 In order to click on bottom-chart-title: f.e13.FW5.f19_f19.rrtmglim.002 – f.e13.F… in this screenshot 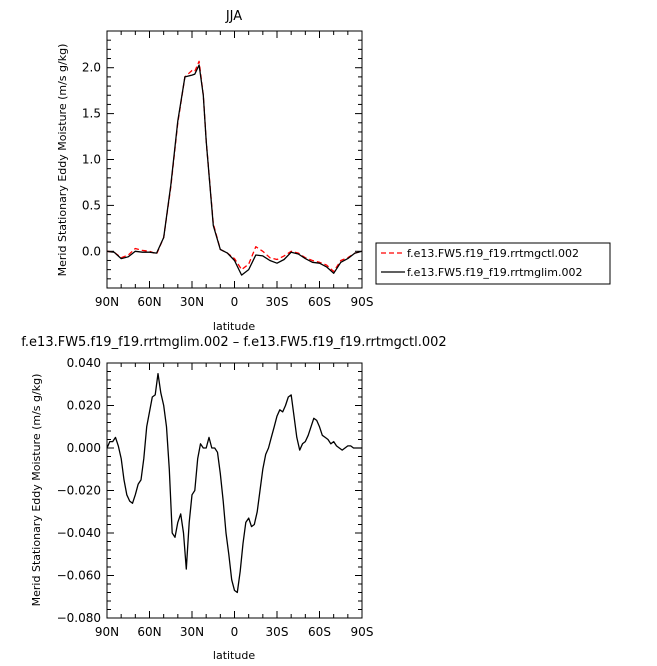, I will do `click(233, 342)`.